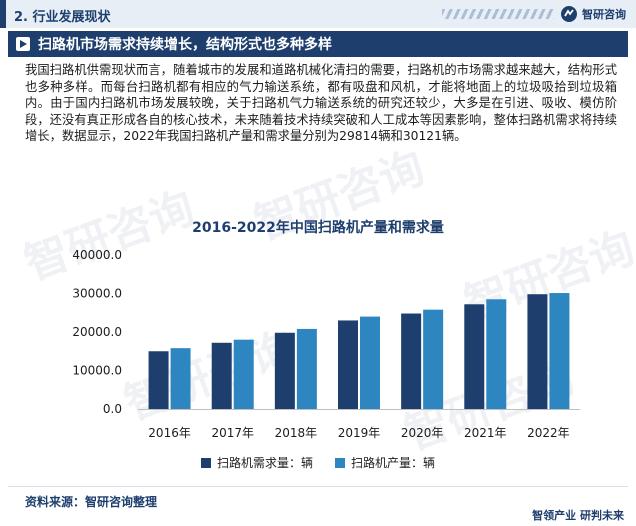 This screenshot has height=526, width=636. I want to click on brand-logo-text: 智研咨询, so click(604, 14).